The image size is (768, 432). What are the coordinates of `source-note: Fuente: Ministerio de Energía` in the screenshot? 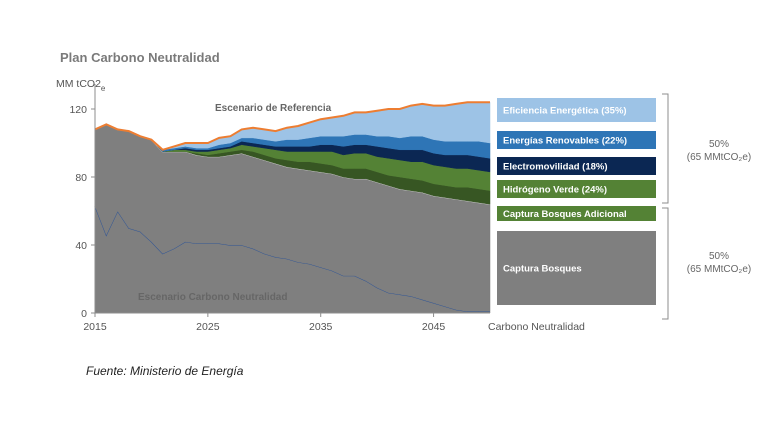 It's located at (165, 371).